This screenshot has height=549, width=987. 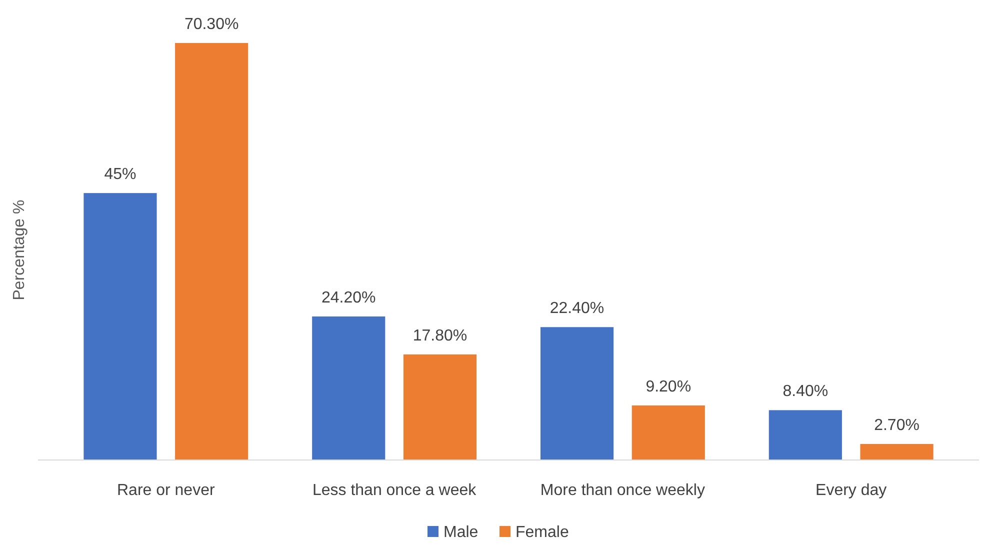 I want to click on x-tick-label: Rare or never, so click(x=166, y=490).